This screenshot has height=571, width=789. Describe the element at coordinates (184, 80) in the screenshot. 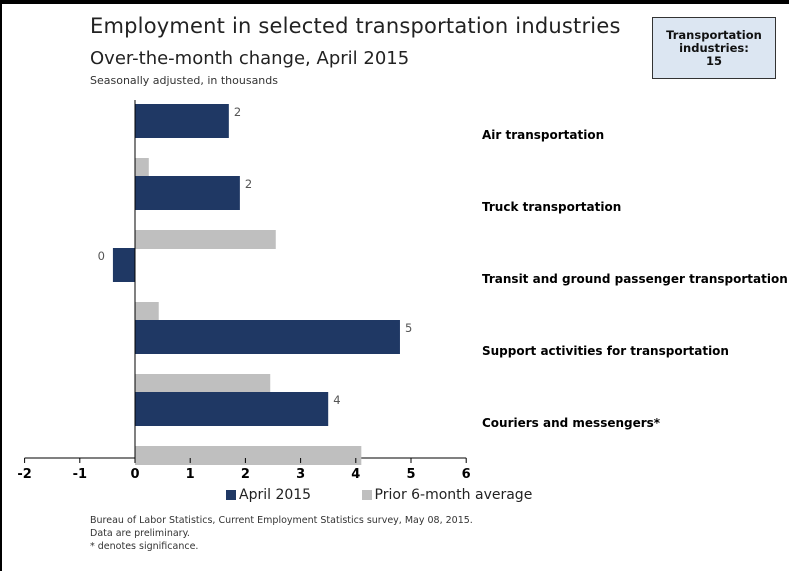

I see `chart-units-note: Seasonally adjusted, in thousands` at that location.